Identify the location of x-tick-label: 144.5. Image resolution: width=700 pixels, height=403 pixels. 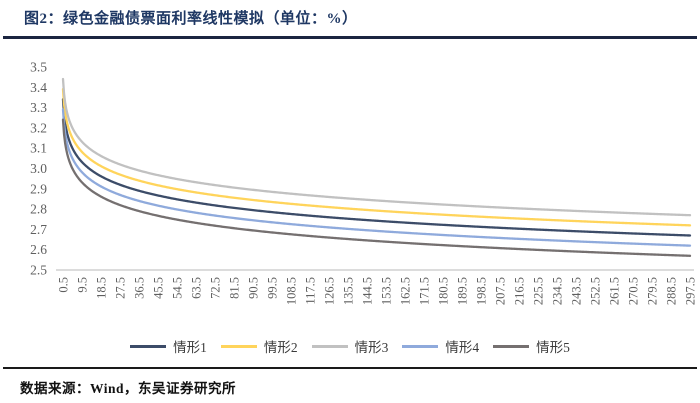
(368, 291).